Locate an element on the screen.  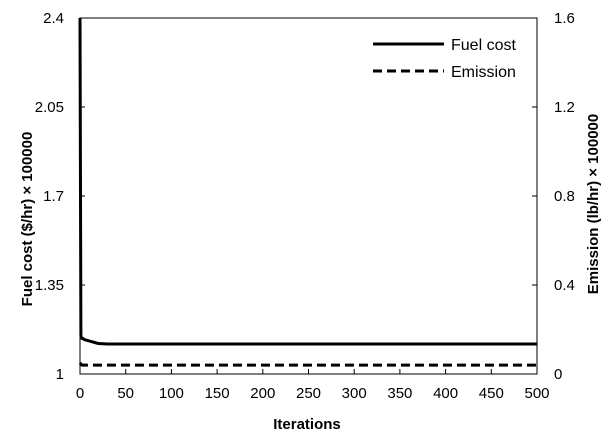
right-y-tick-label: 0.4 is located at coordinates (564, 285).